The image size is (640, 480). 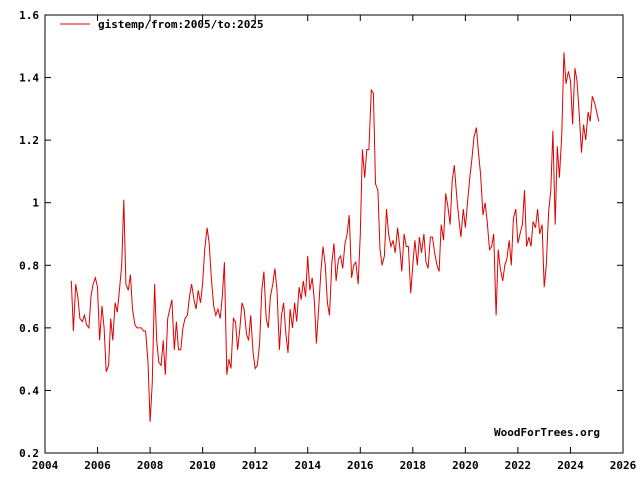 What do you see at coordinates (307, 465) in the screenshot?
I see `x-tick-label: 2014` at bounding box center [307, 465].